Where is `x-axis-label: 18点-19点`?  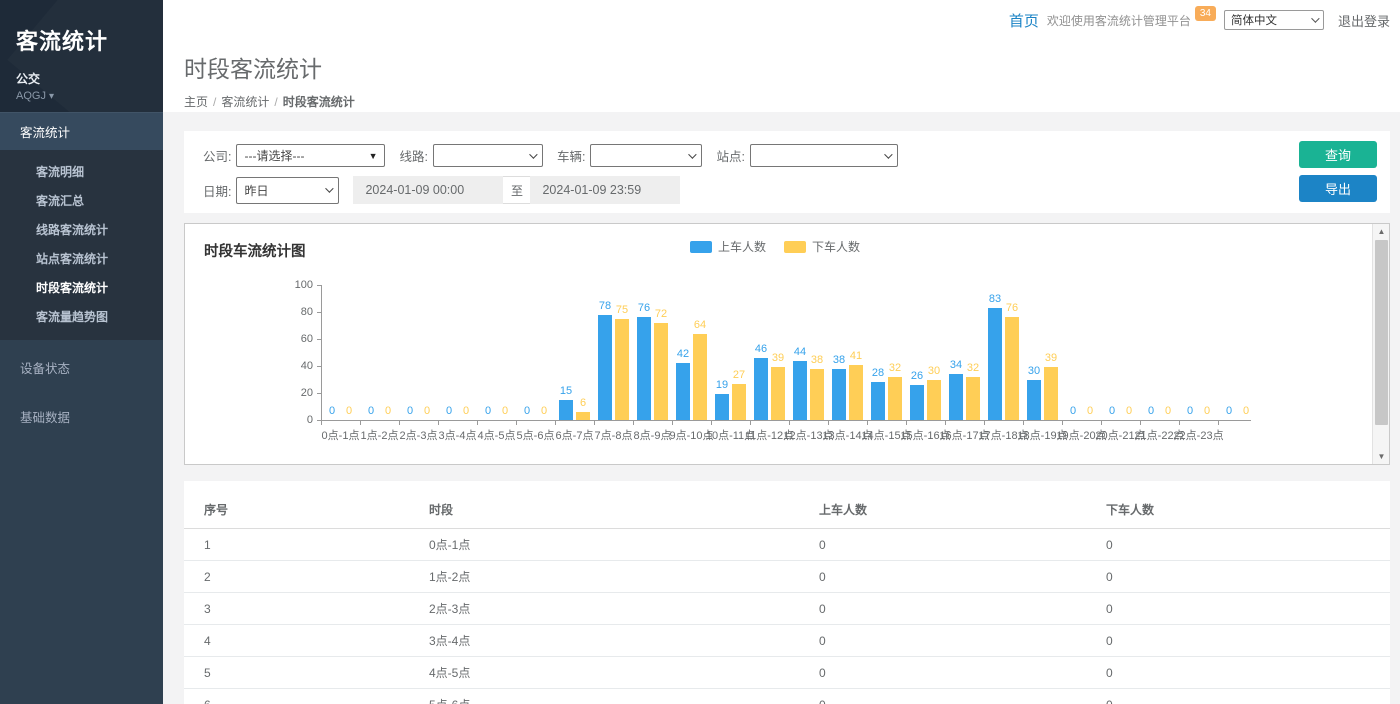 x-axis-label: 18点-19点 is located at coordinates (1042, 436).